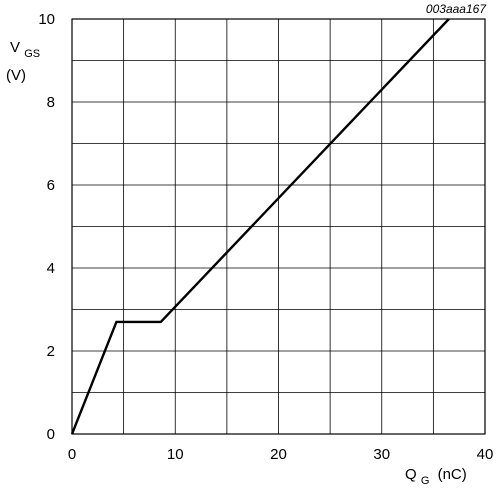  What do you see at coordinates (456, 9) in the screenshot?
I see `figure-code: 003aaa167` at bounding box center [456, 9].